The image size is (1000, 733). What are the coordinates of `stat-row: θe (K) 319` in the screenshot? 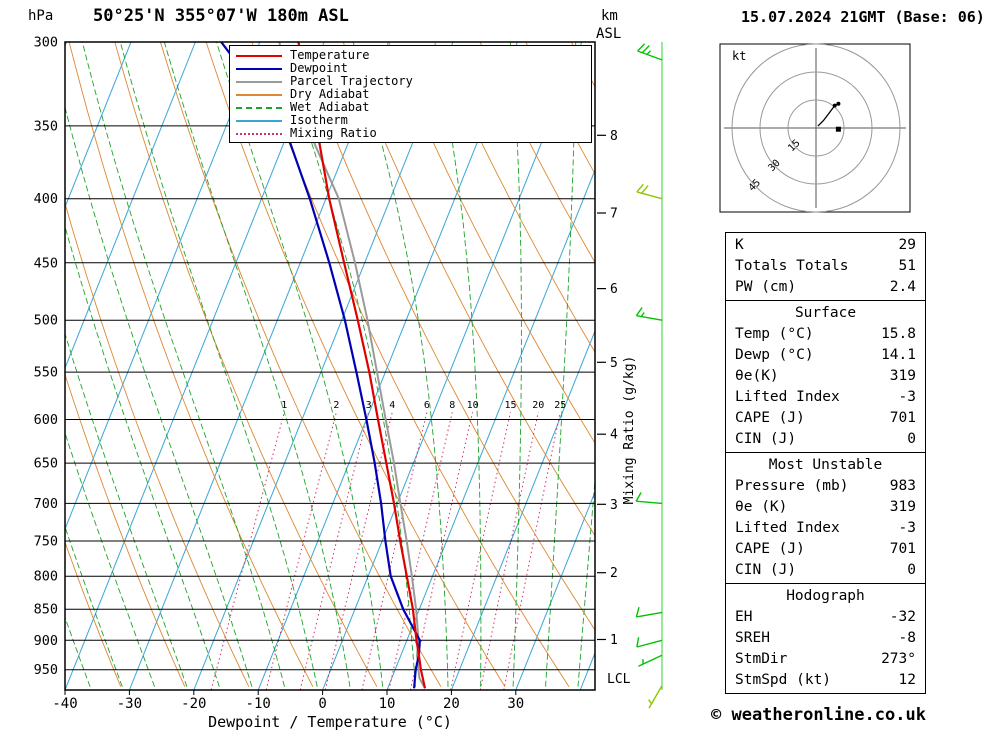 It's located at (825, 507).